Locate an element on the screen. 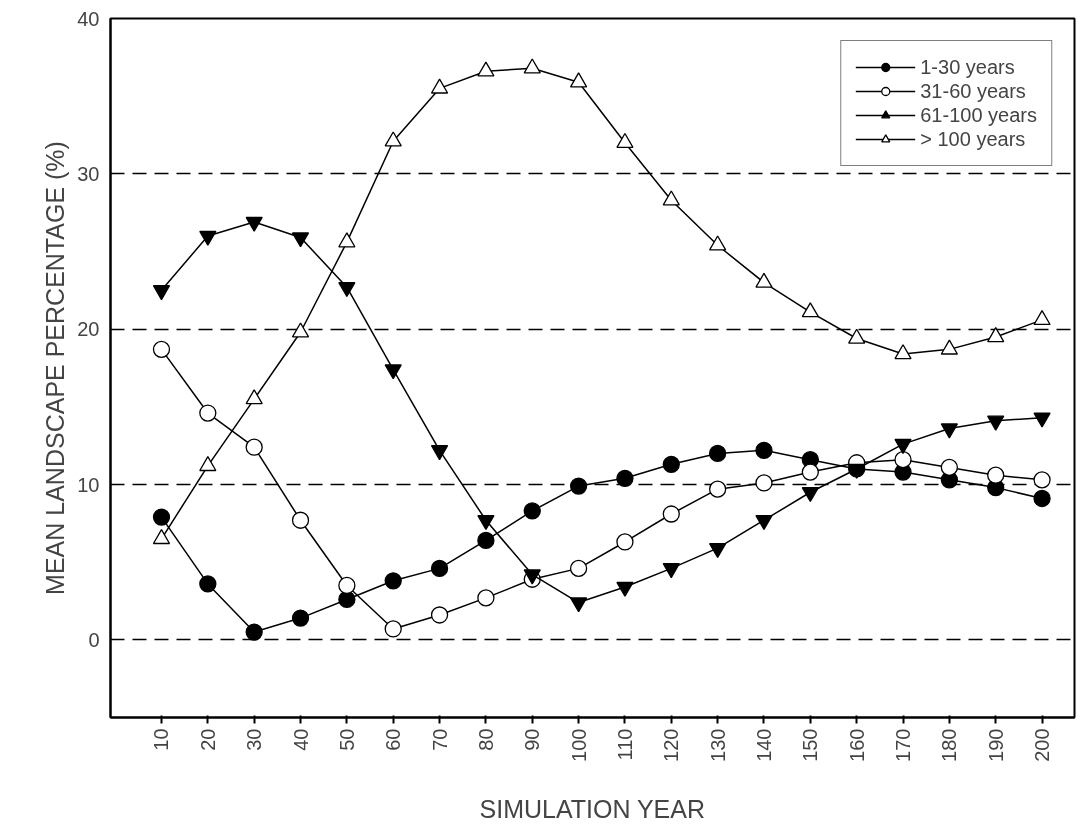 This screenshot has height=829, width=1086. x-tick-label: 30 is located at coordinates (254, 739).